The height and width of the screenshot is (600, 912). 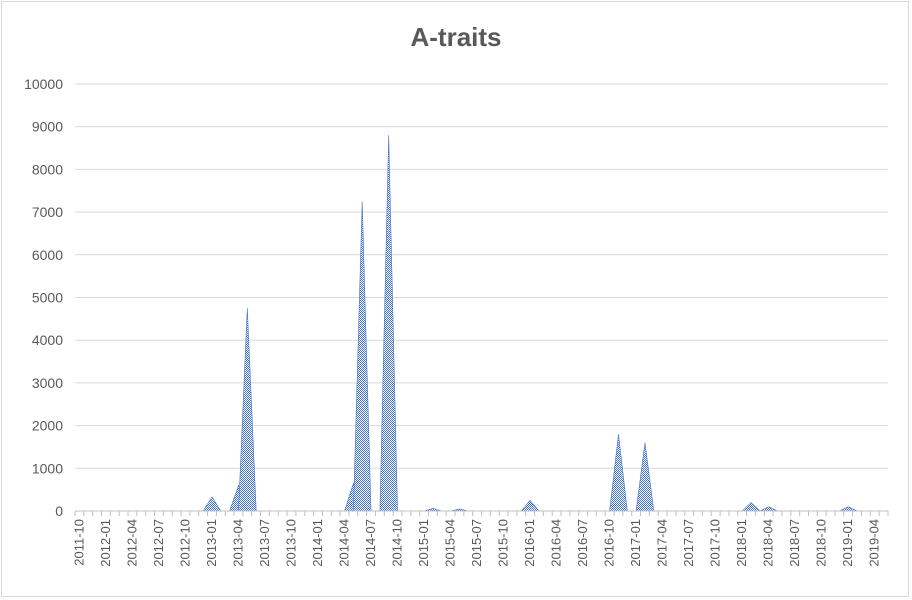 I want to click on axes, so click(x=481, y=513).